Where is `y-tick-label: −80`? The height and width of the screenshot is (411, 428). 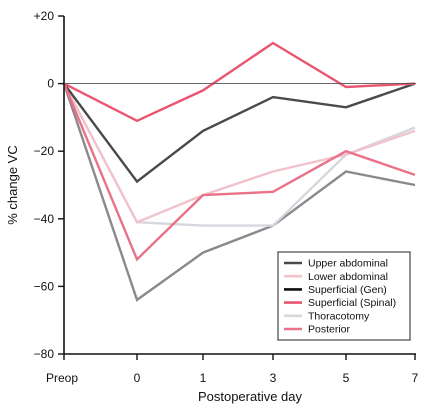
y-tick-label: −80 is located at coordinates (44, 354).